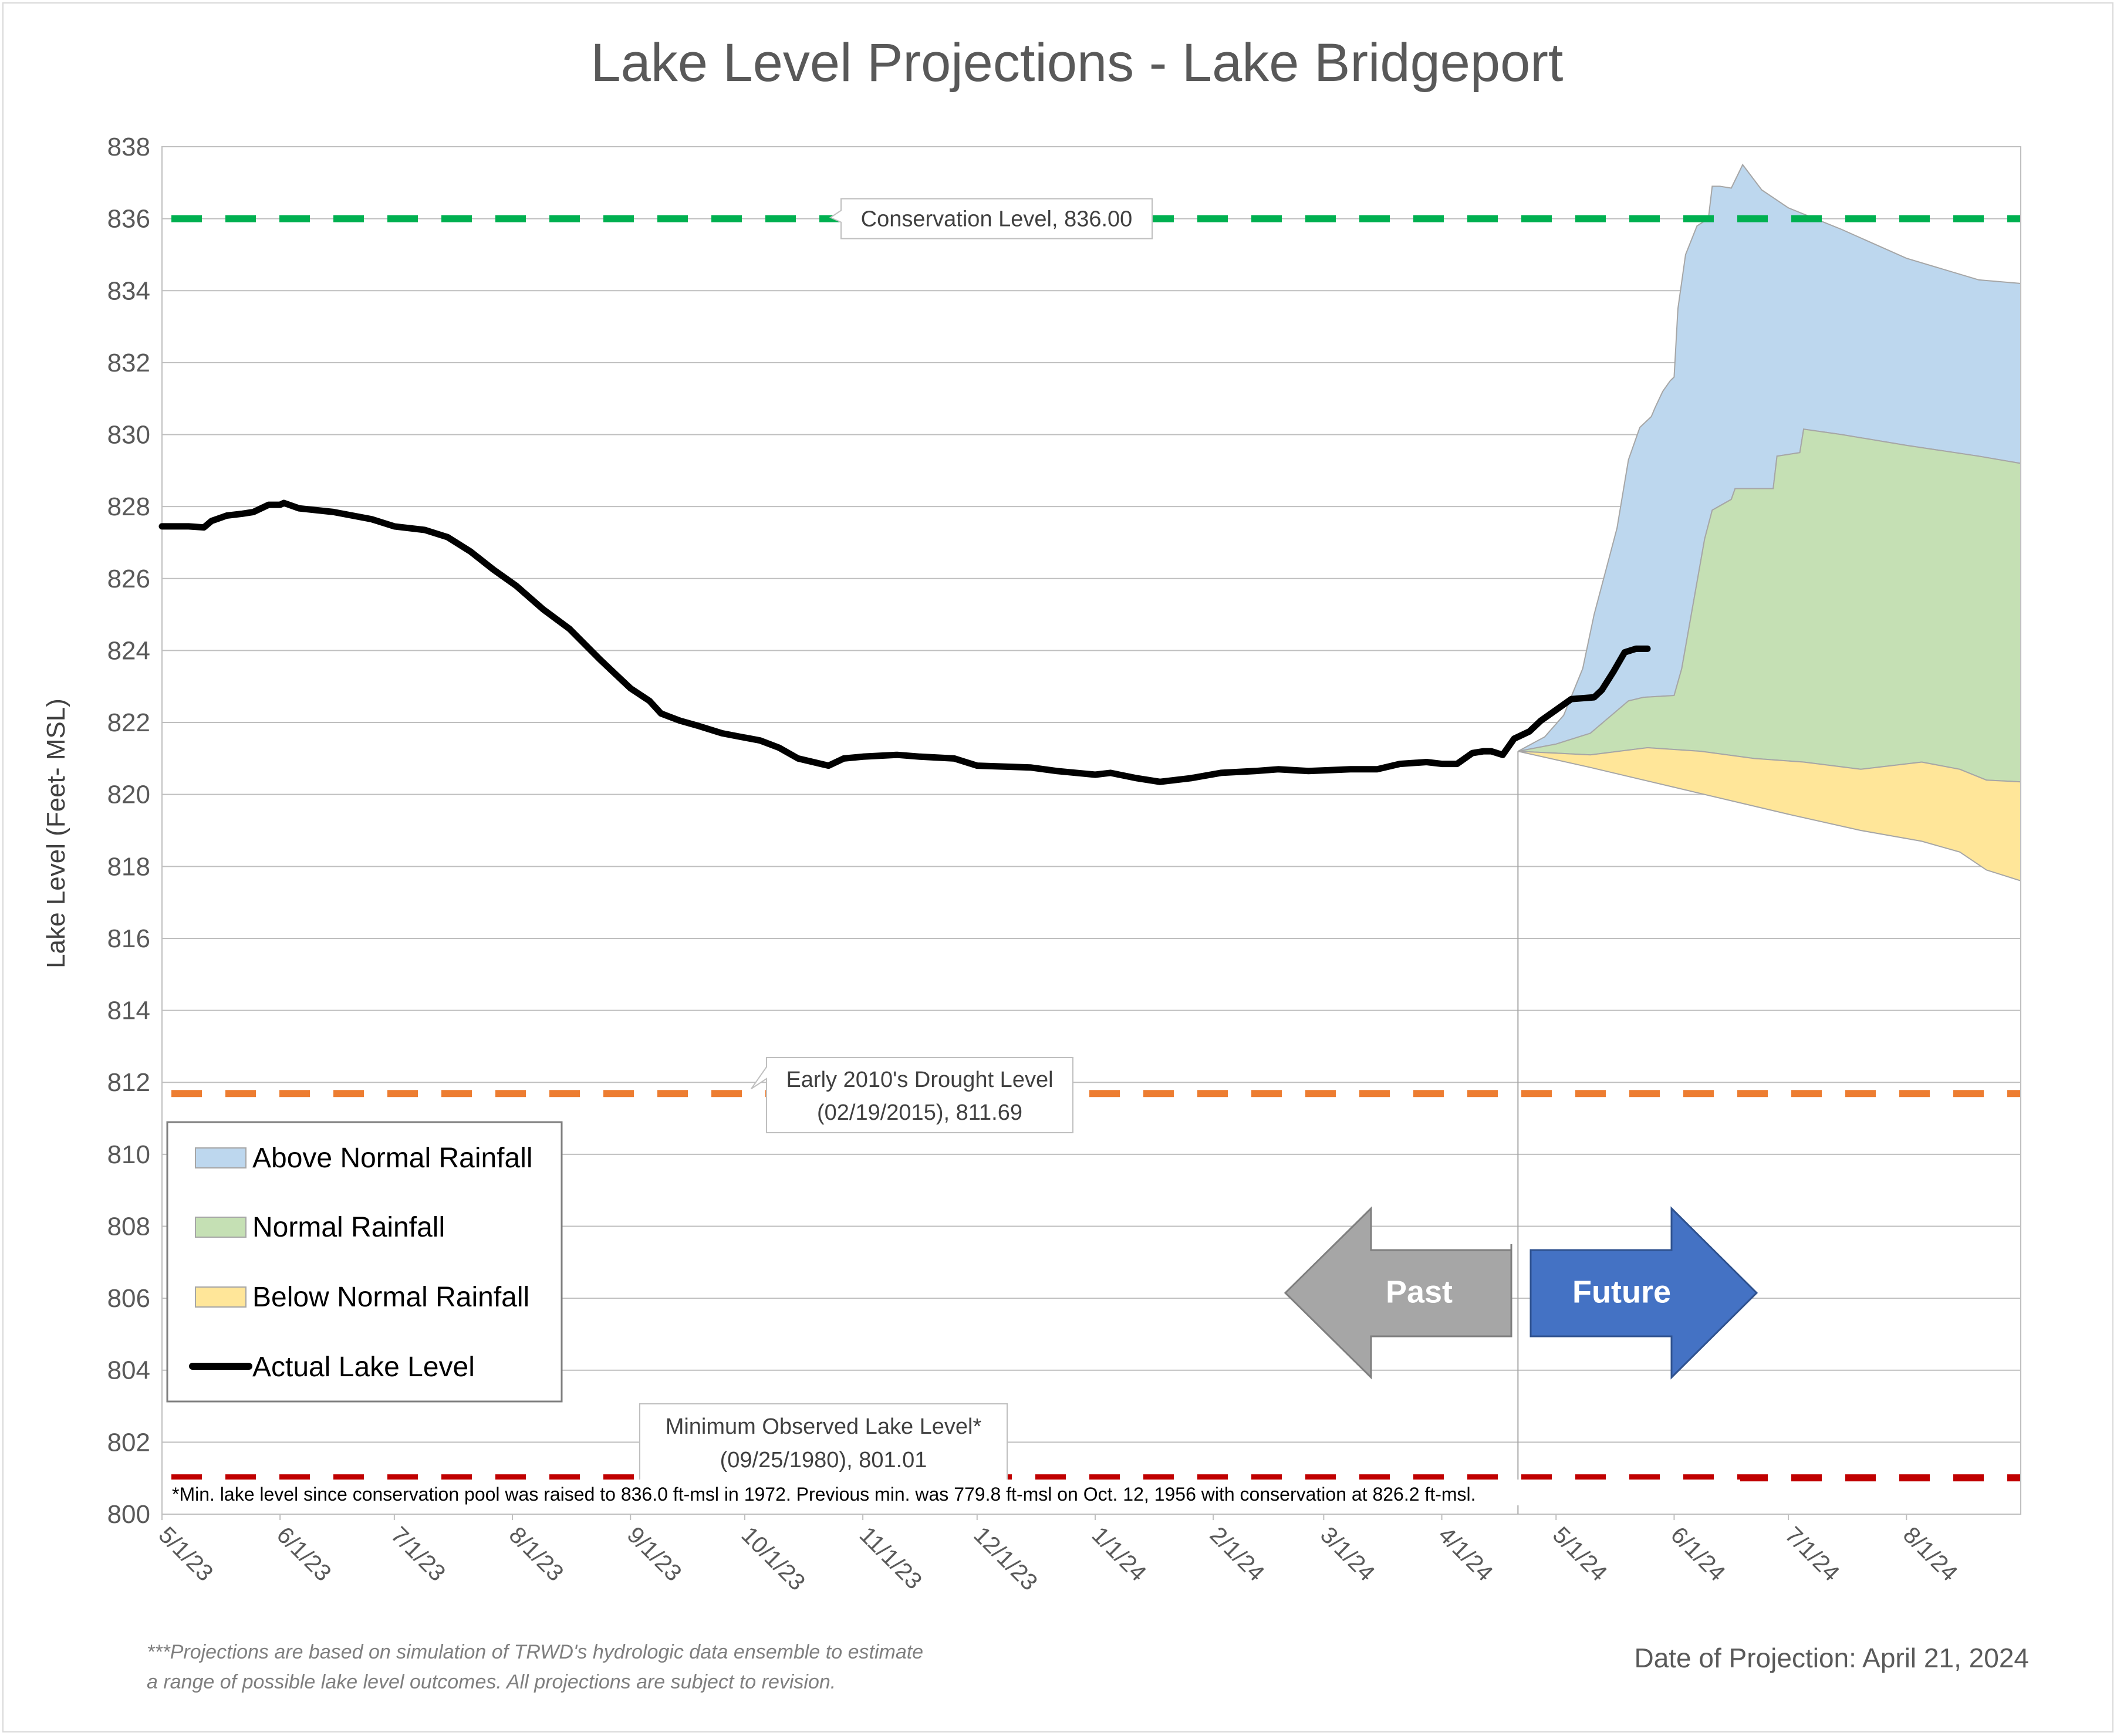  What do you see at coordinates (1831, 1658) in the screenshot?
I see `projection-date-text: Date of Projection: April 21, 2024` at bounding box center [1831, 1658].